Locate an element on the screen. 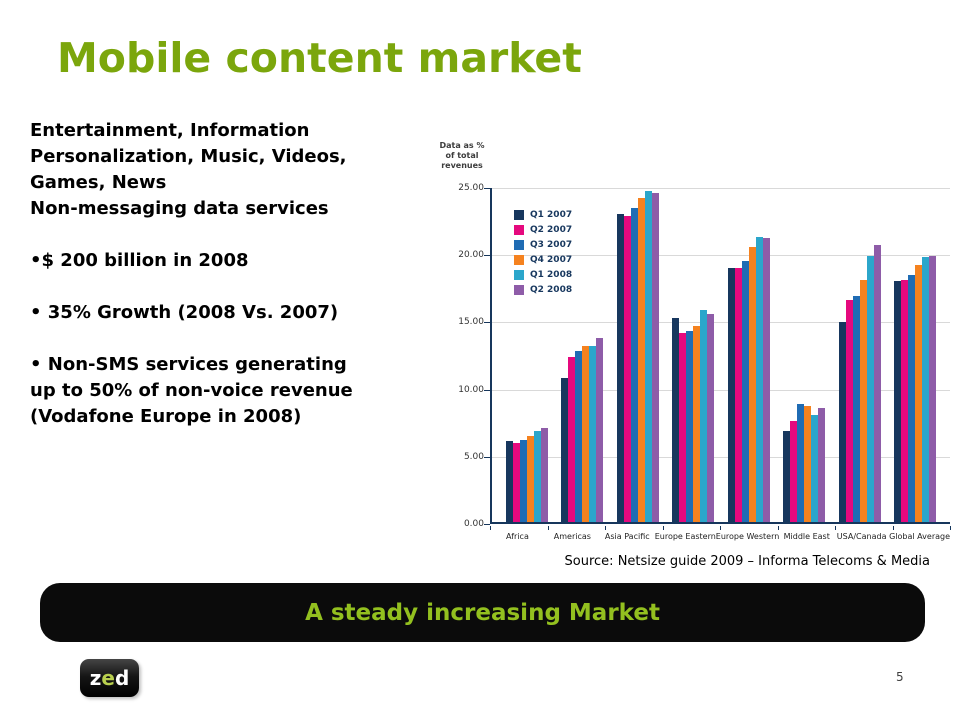 The height and width of the screenshot is (720, 960). x-axis-label-usa-canada: USA/Canada is located at coordinates (861, 536).